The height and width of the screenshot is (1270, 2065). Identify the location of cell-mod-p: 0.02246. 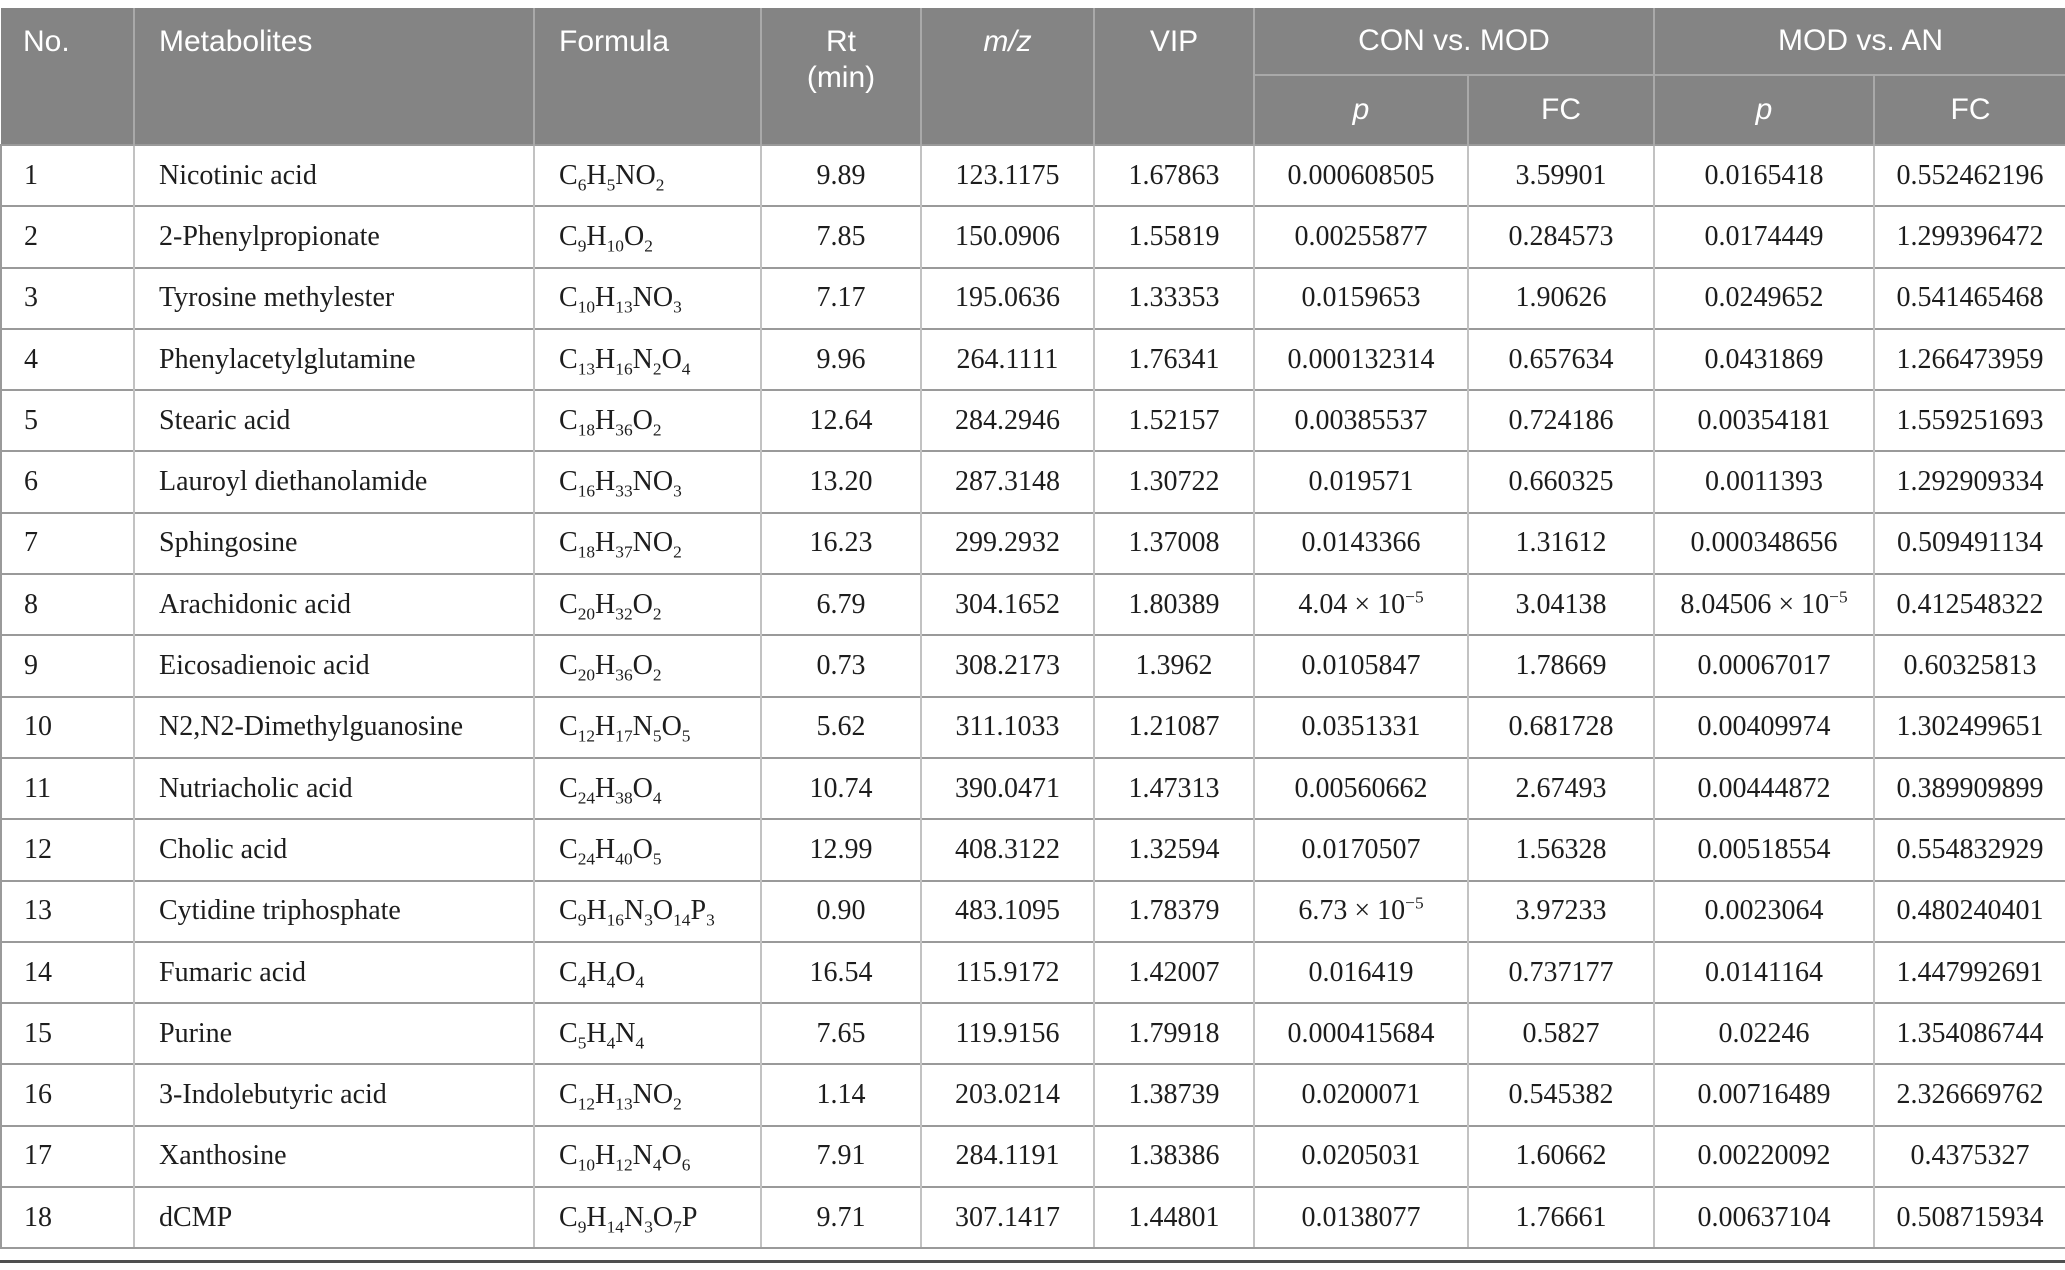
(1764, 1033).